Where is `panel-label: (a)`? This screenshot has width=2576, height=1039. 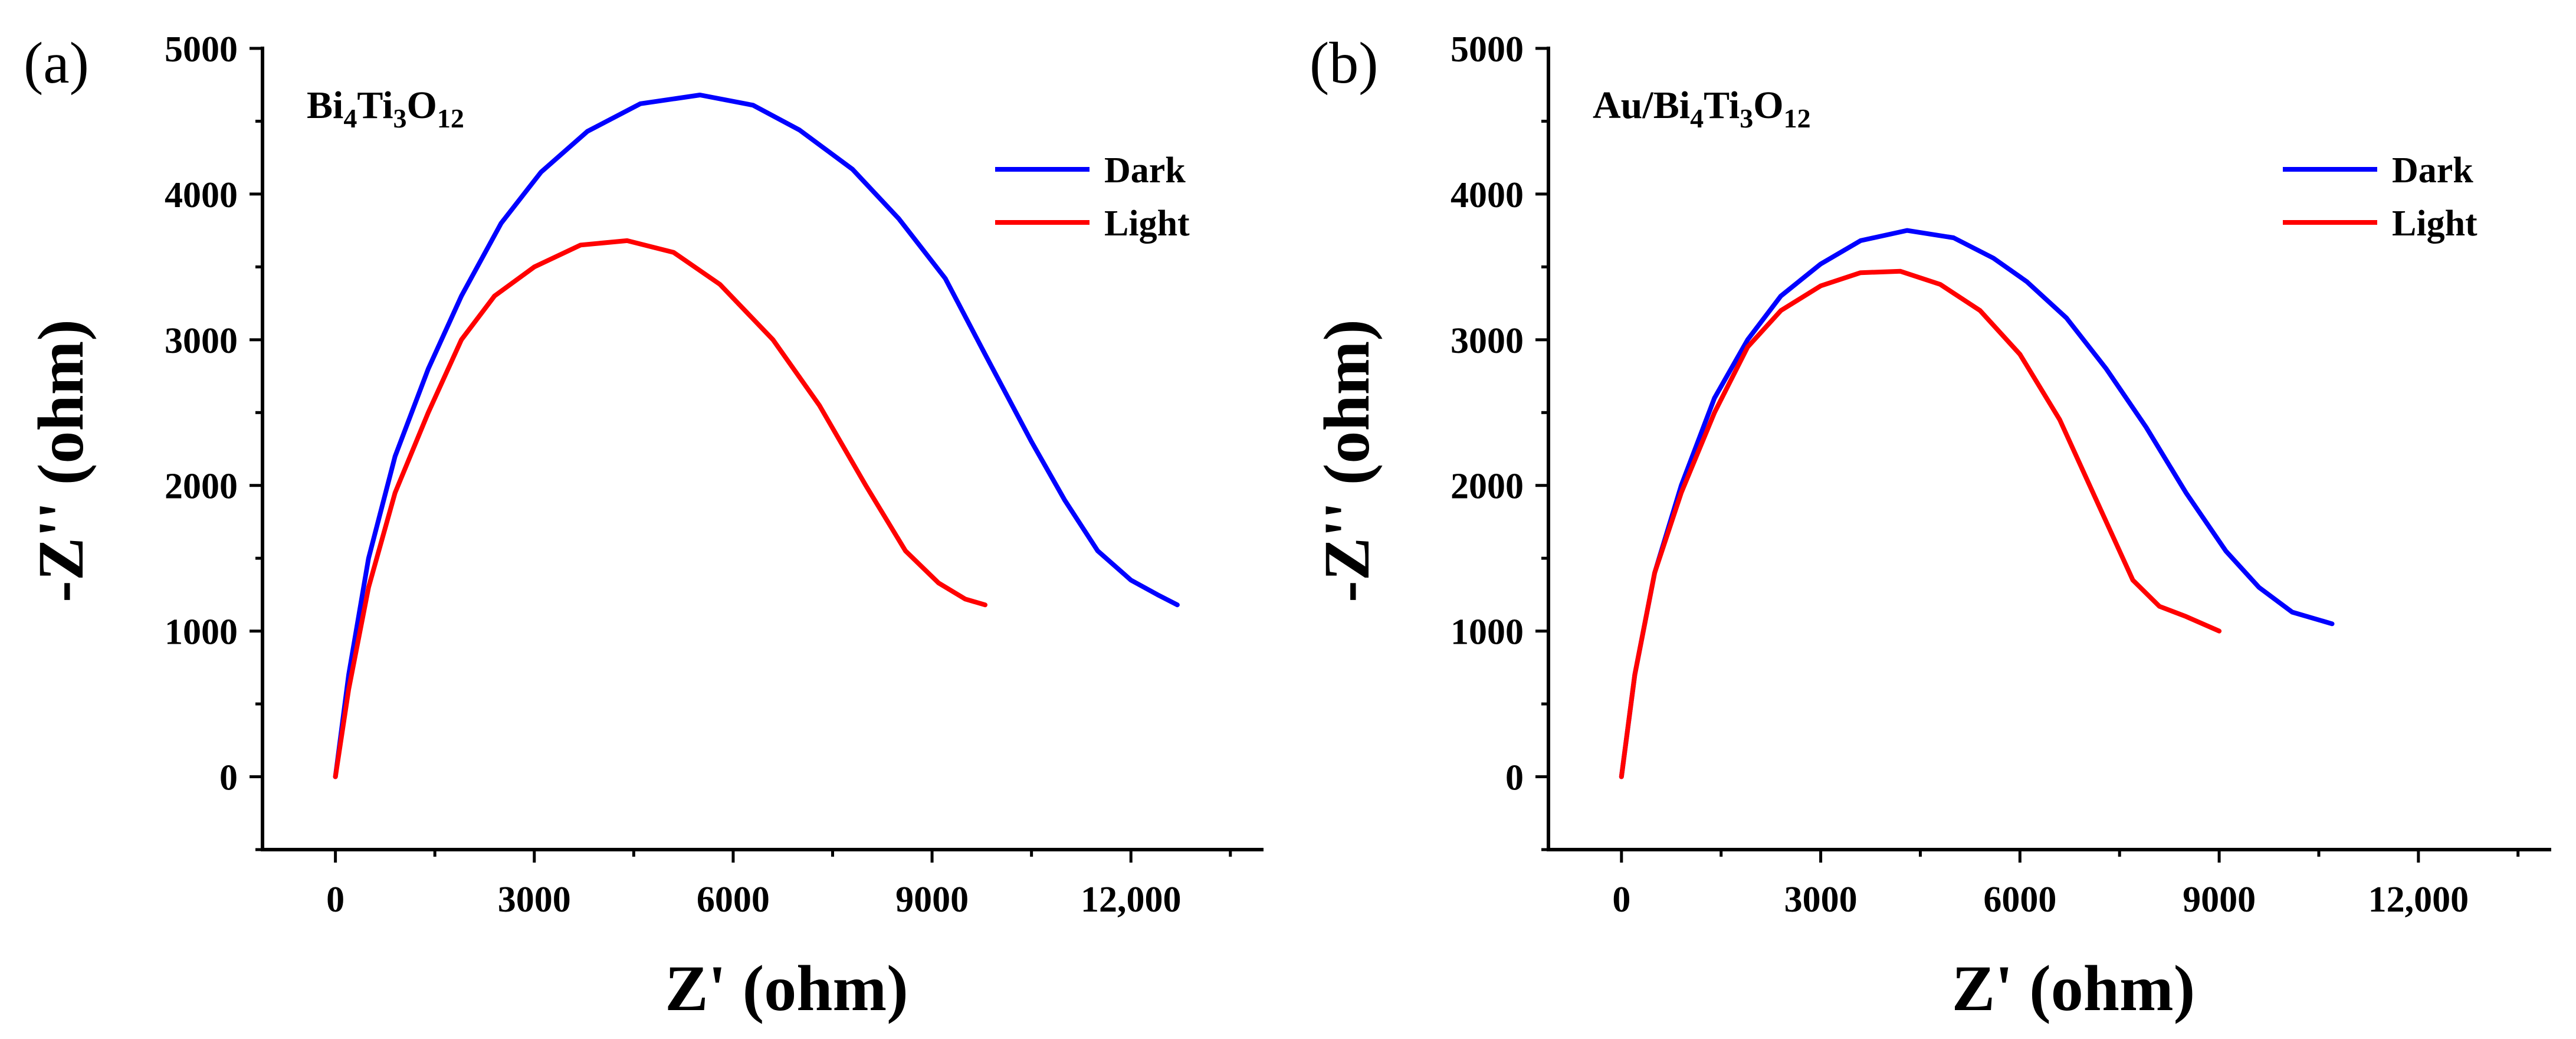 panel-label: (a) is located at coordinates (56, 63).